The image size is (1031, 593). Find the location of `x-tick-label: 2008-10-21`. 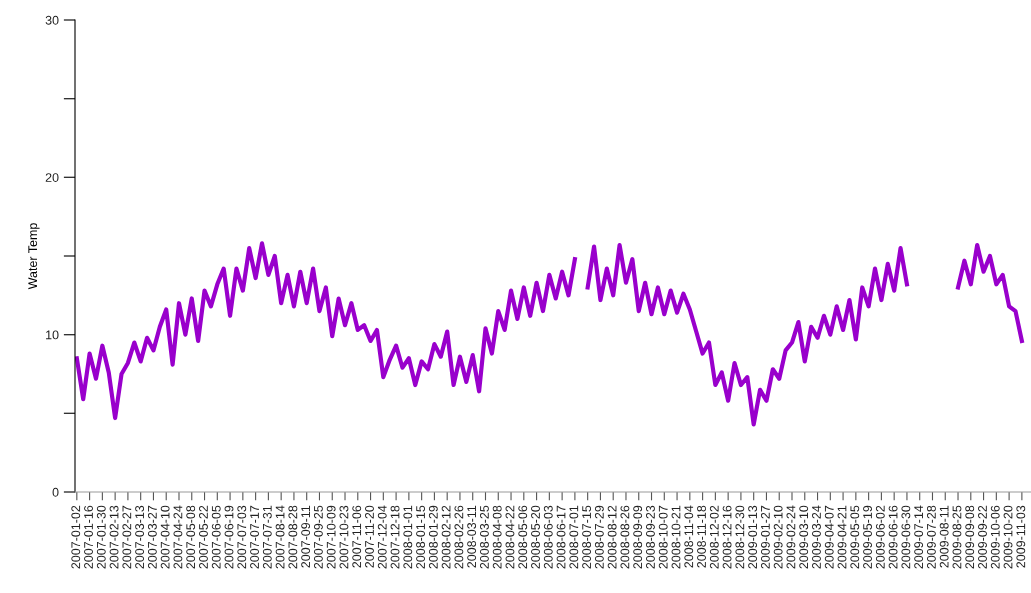

x-tick-label: 2008-10-21 is located at coordinates (676, 537).